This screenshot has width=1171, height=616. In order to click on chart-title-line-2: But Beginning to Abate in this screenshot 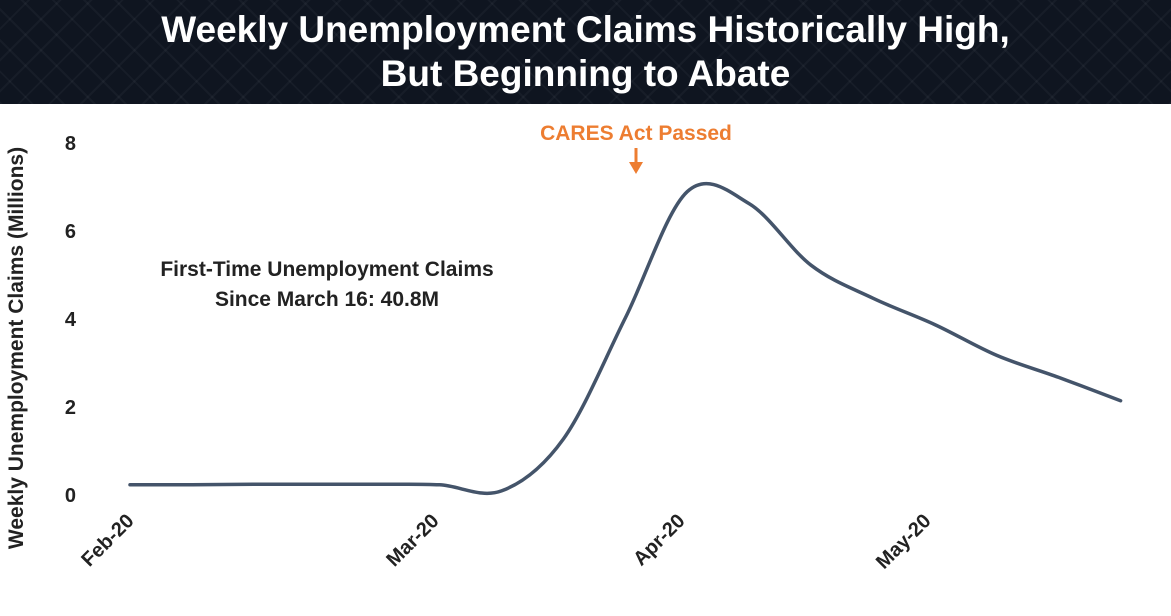, I will do `click(585, 73)`.